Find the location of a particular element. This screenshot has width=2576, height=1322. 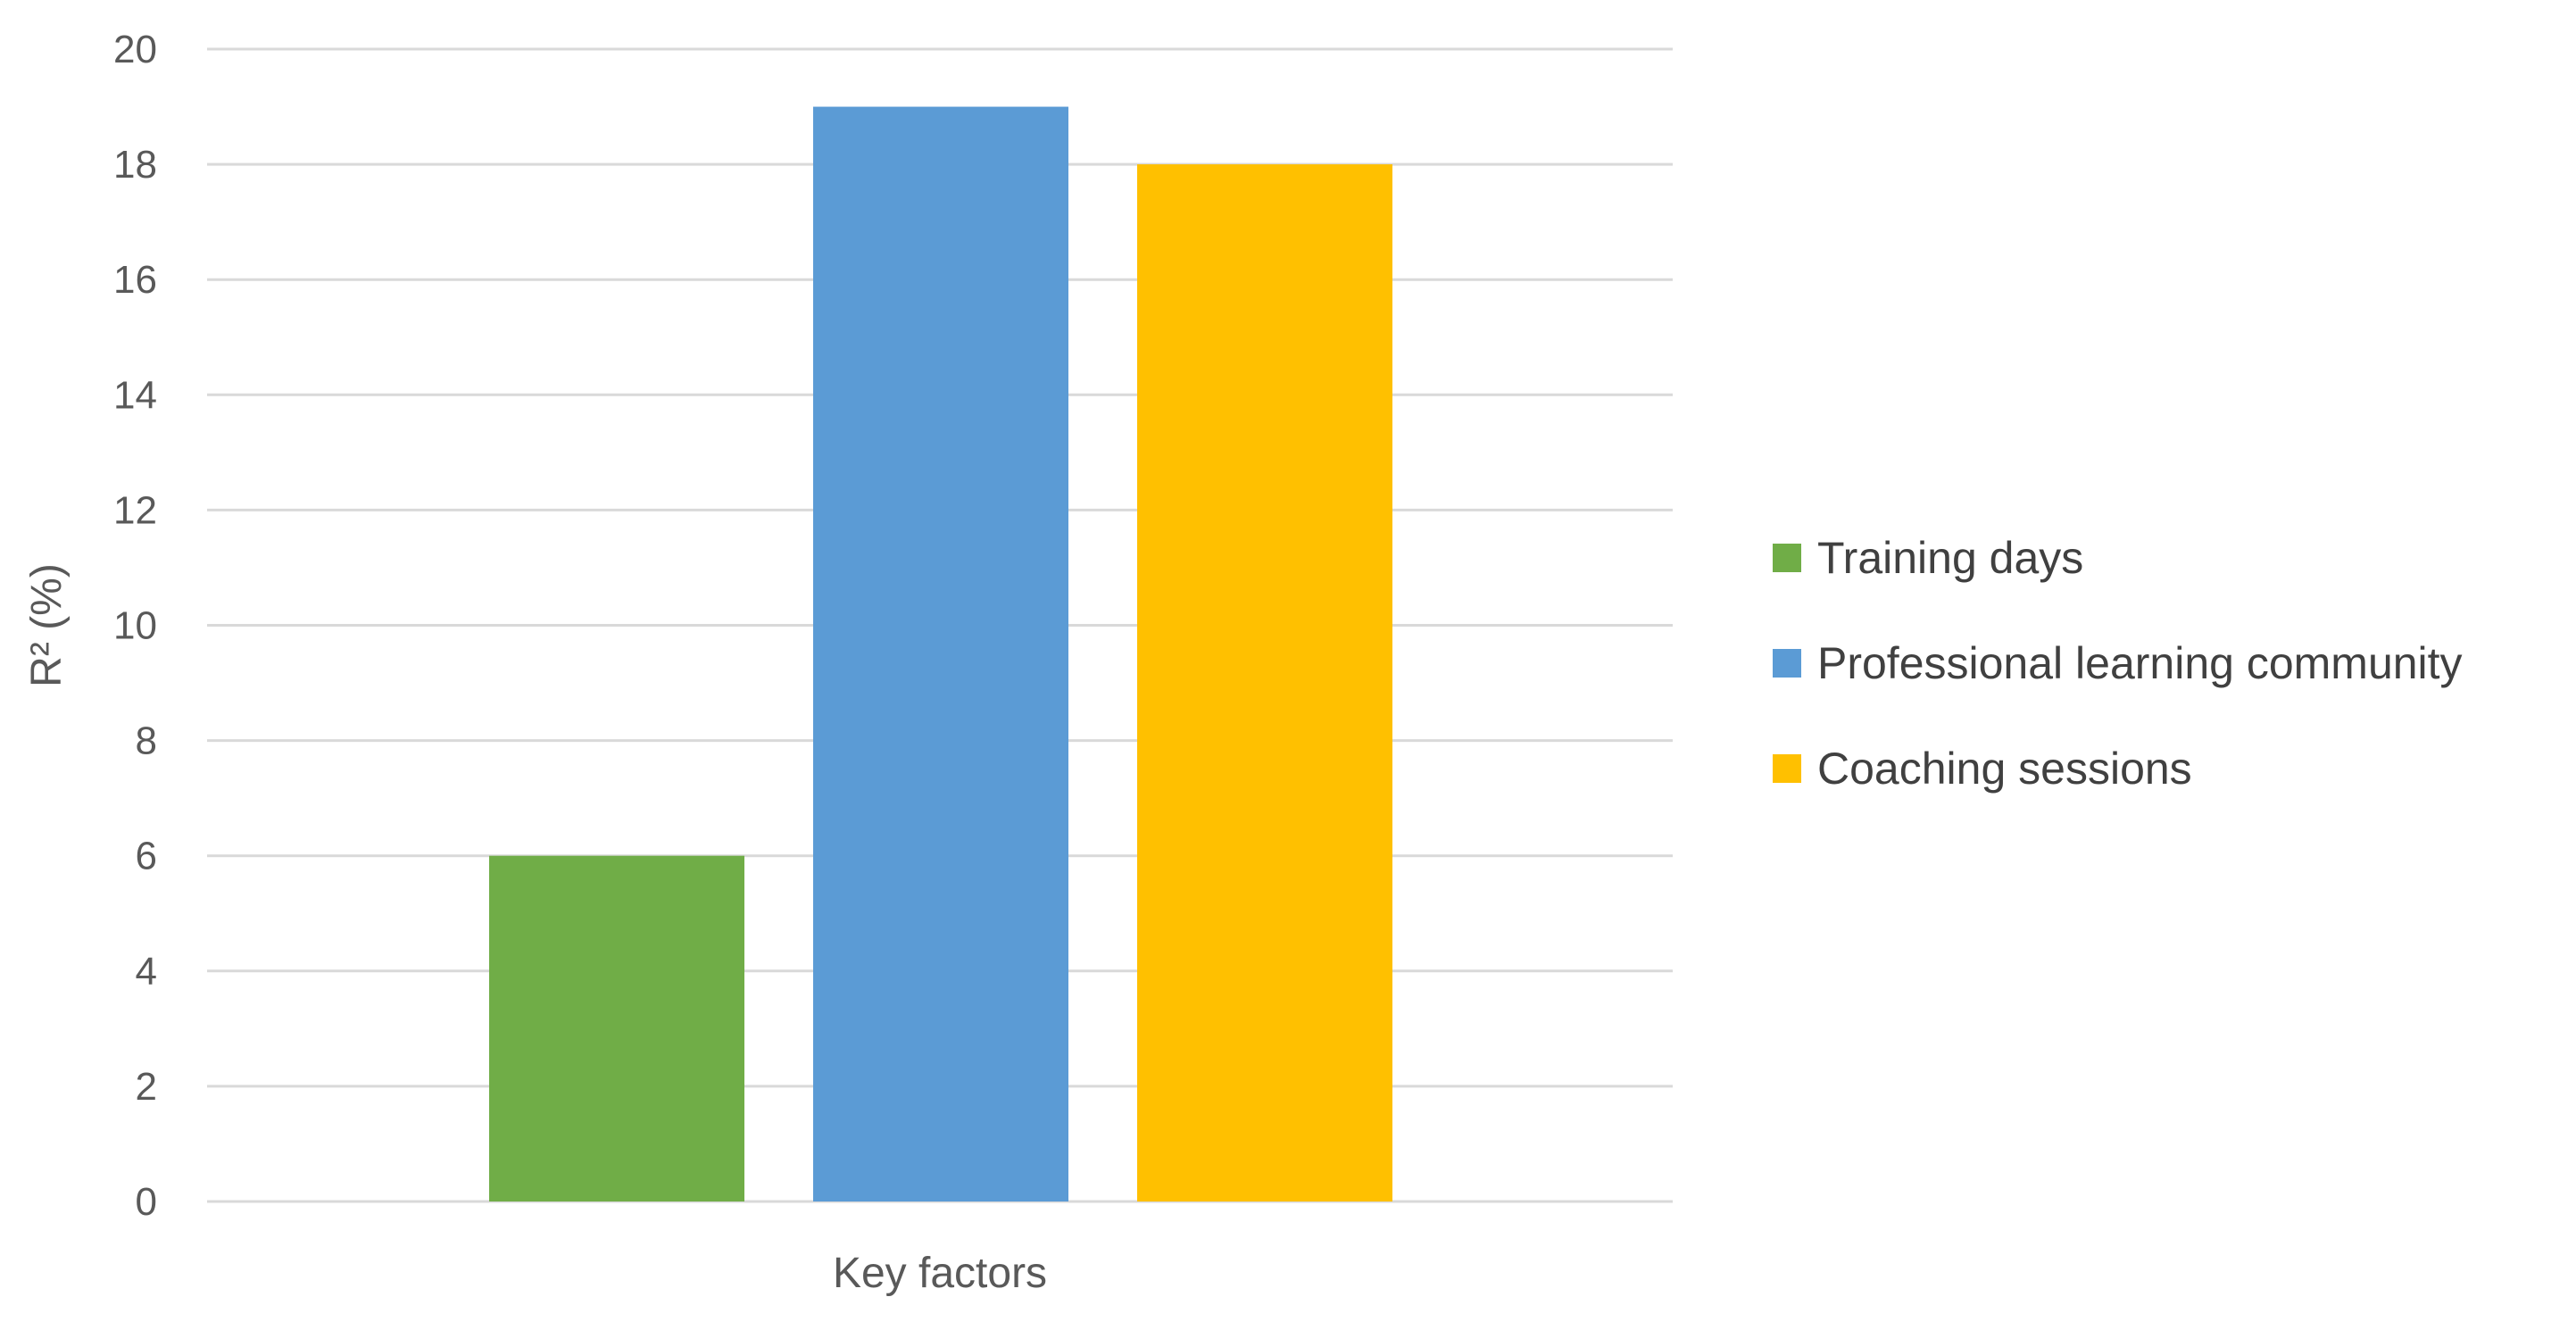

y-tick-label: 20 is located at coordinates (135, 49).